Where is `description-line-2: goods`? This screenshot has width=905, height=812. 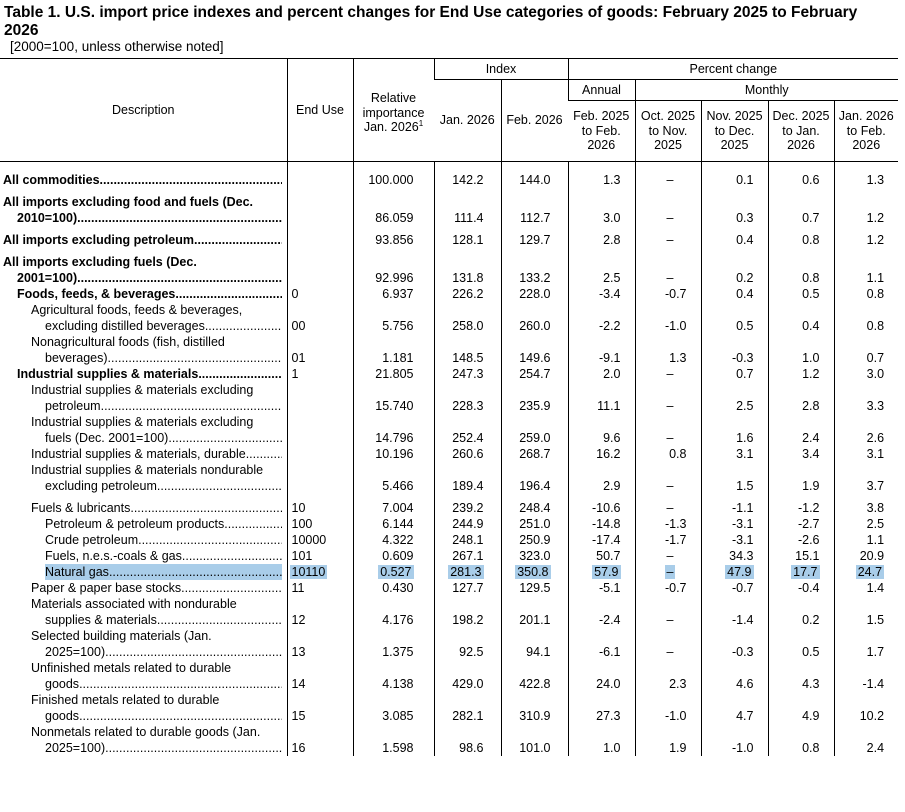 description-line-2: goods is located at coordinates (62, 716).